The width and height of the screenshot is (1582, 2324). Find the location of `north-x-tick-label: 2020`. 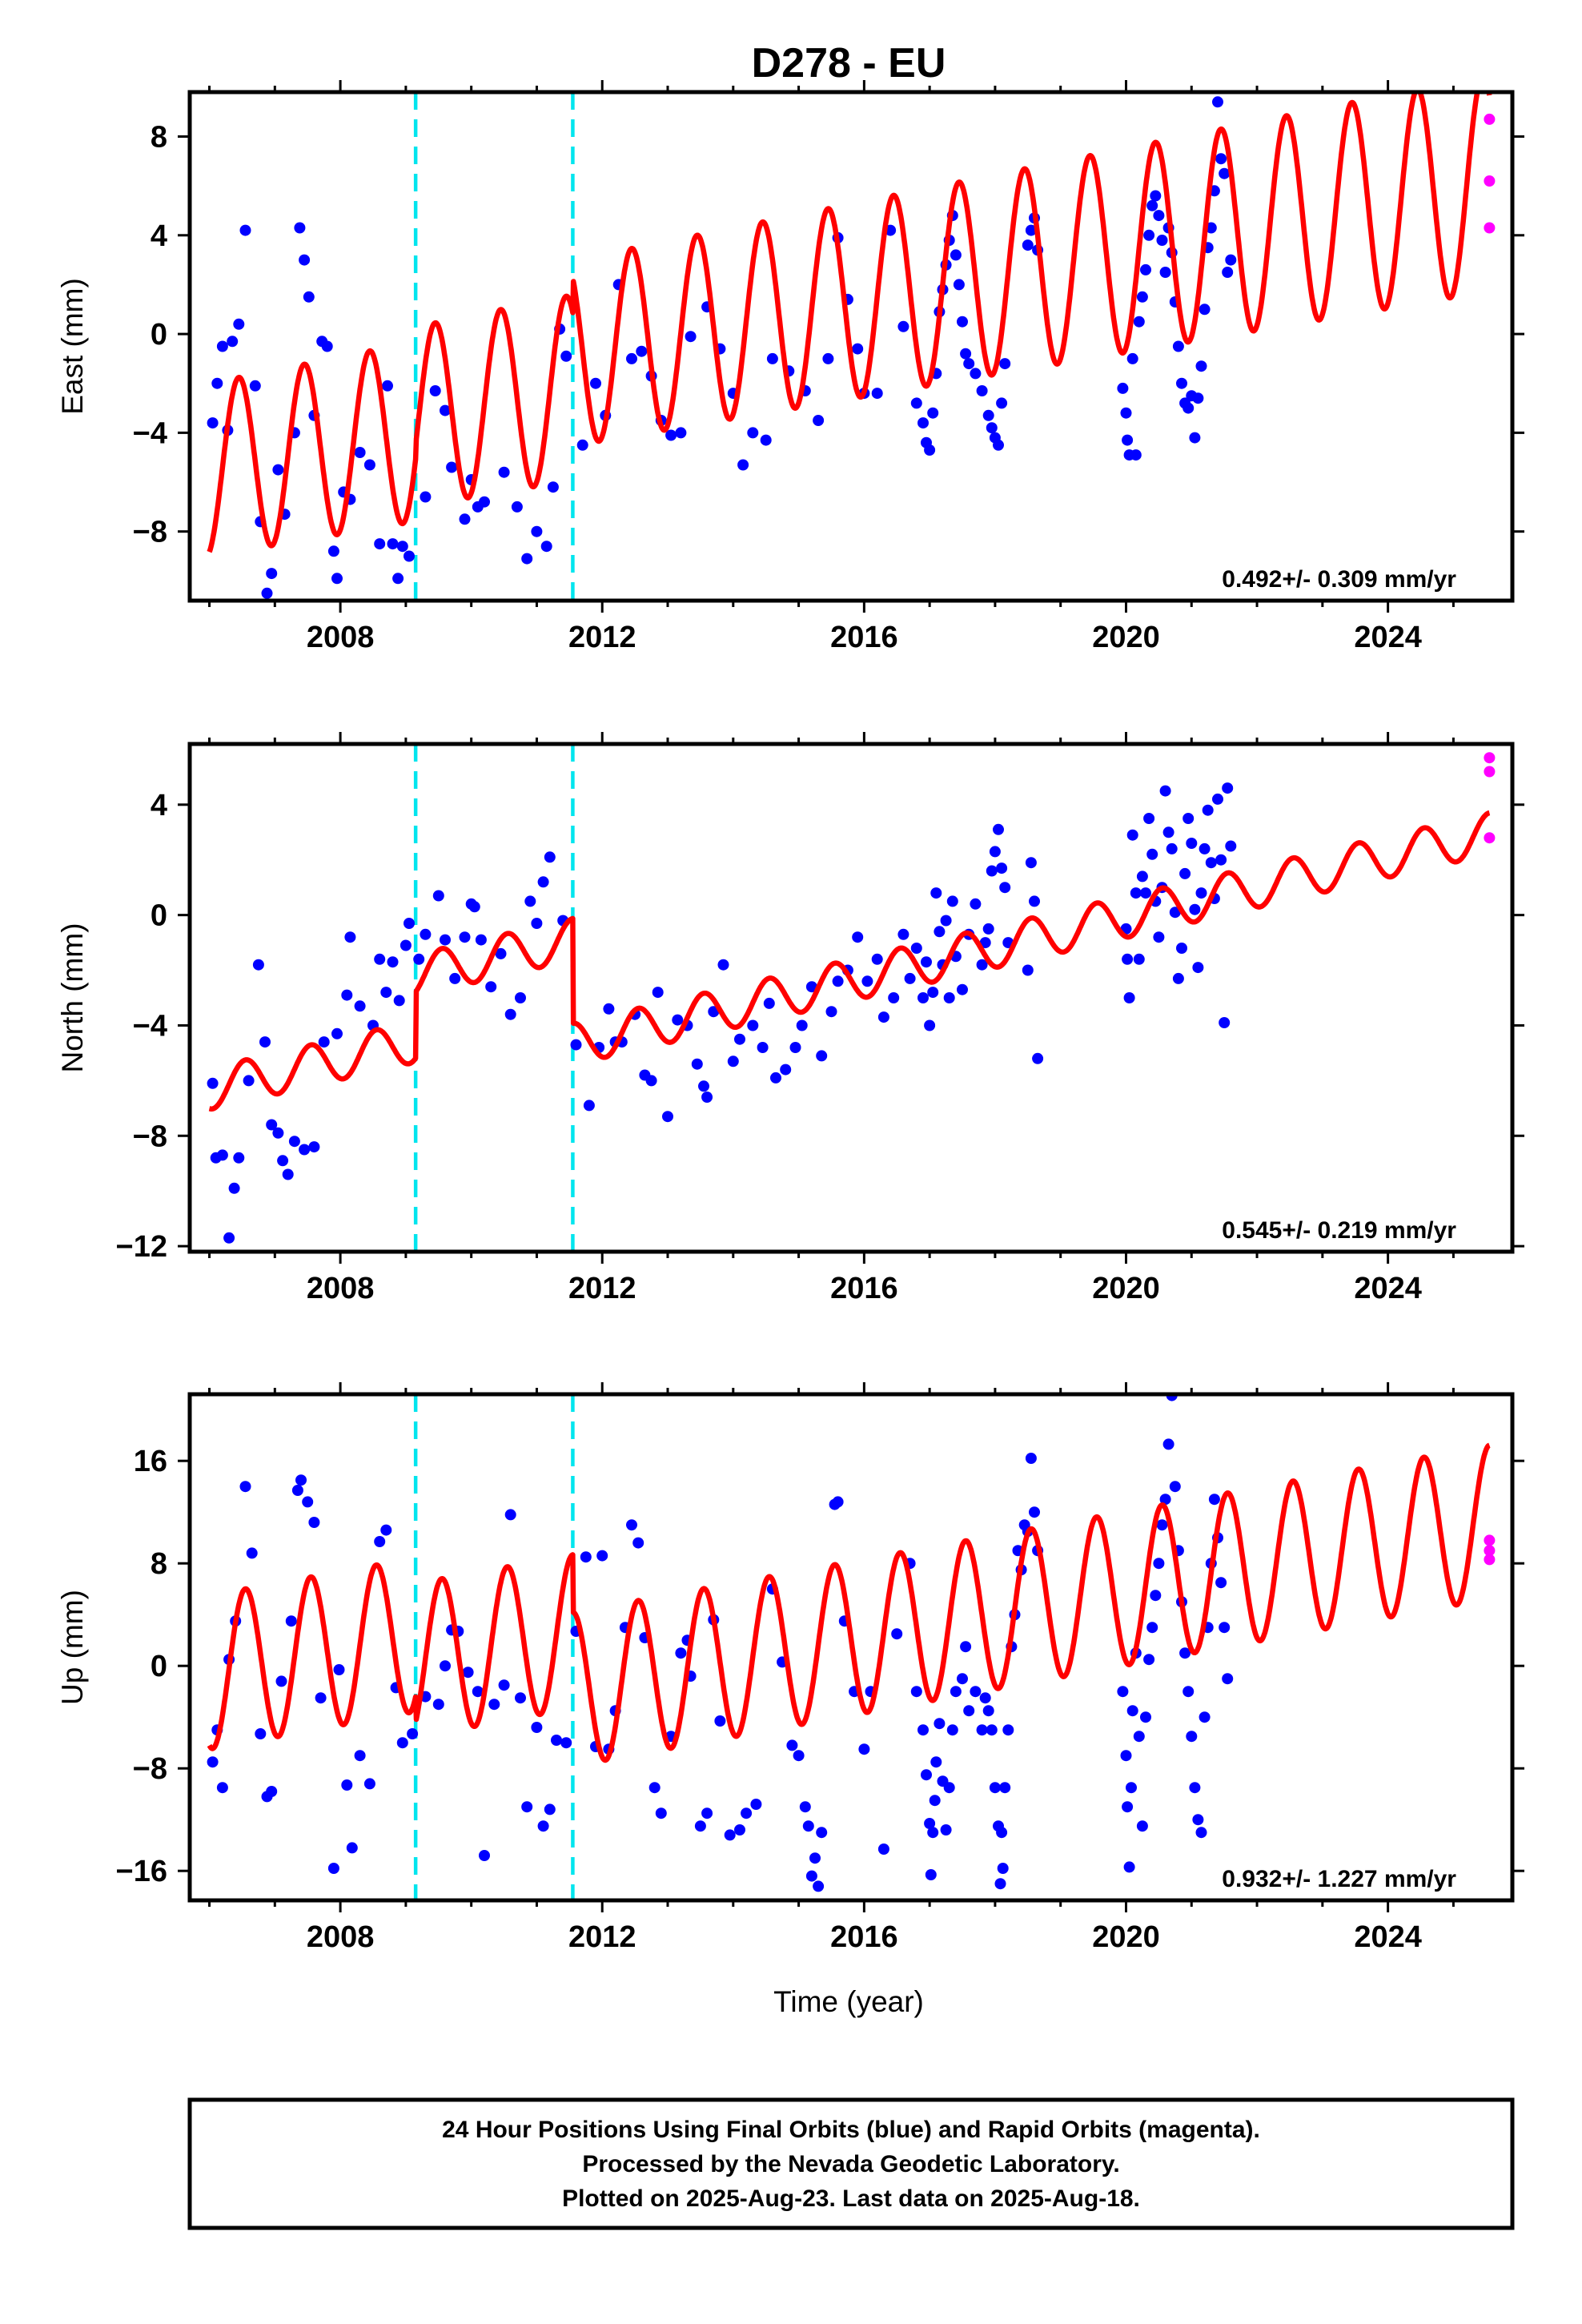

north-x-tick-label: 2020 is located at coordinates (1126, 1288).